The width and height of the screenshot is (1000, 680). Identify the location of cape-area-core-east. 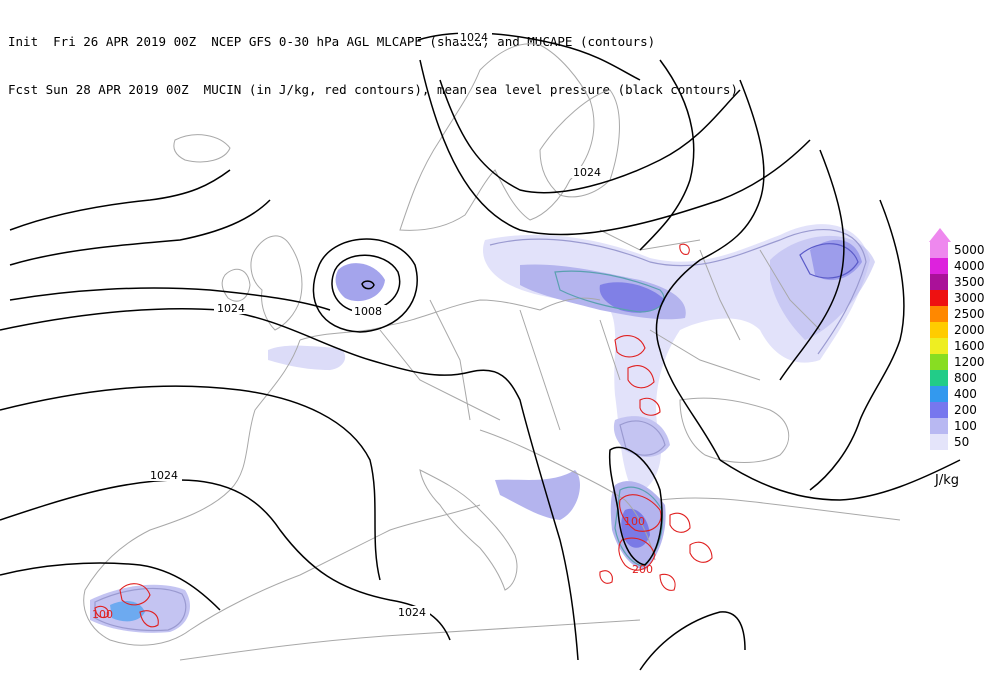
(632, 297).